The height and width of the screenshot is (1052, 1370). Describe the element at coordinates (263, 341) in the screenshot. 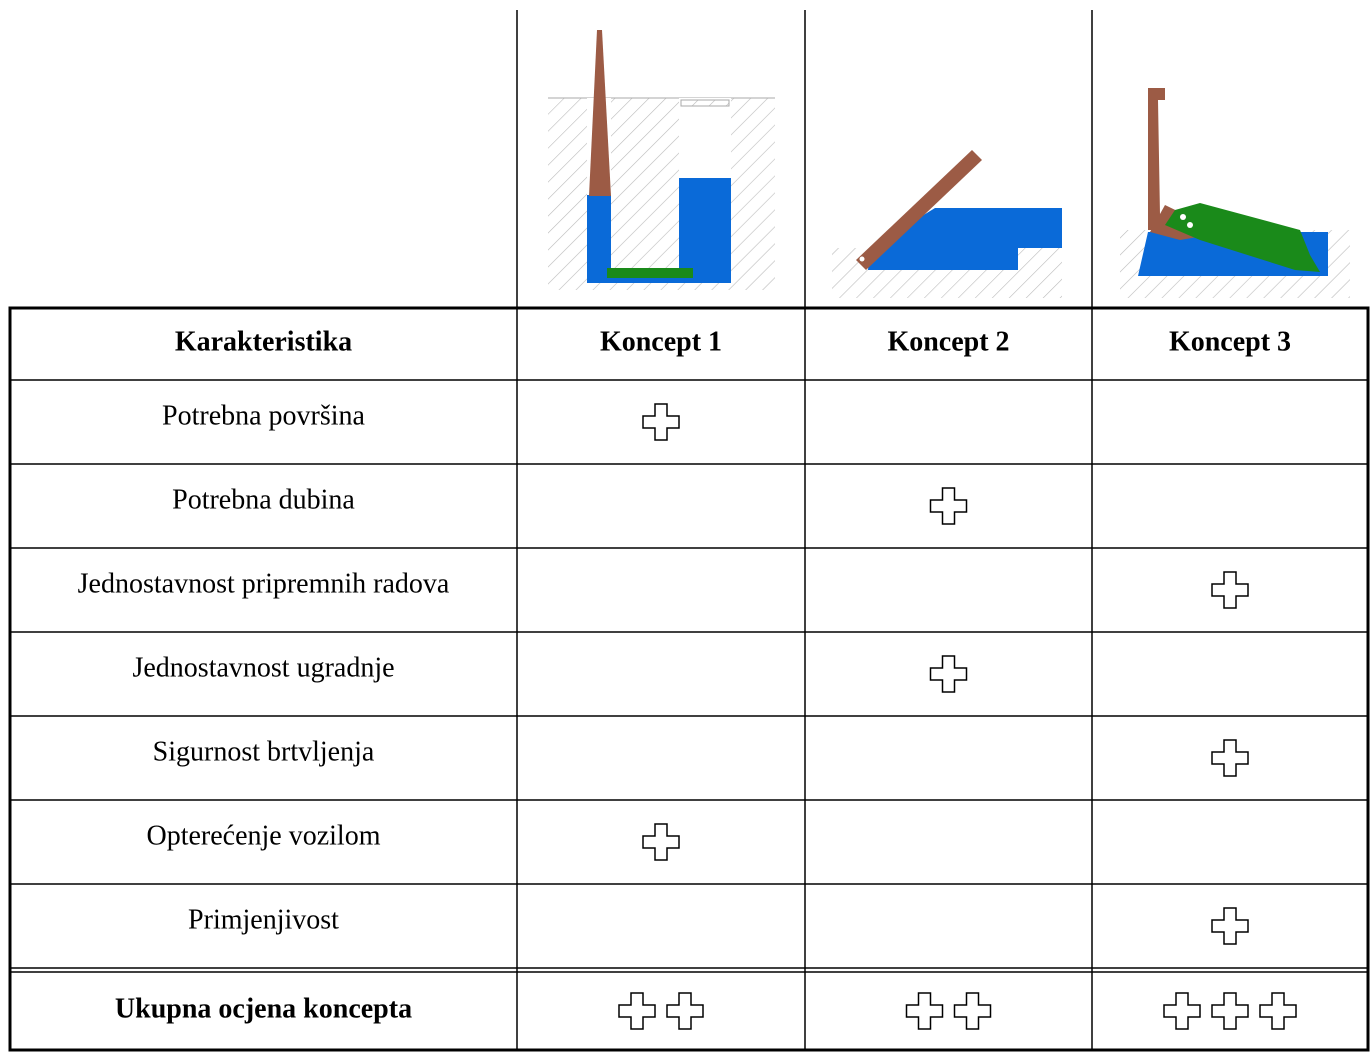

I see `header-cell: Karakteristika` at that location.